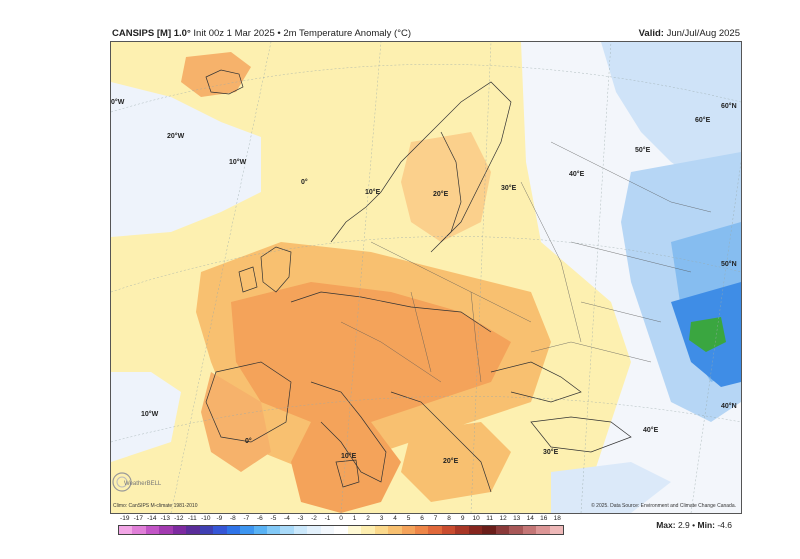  I want to click on colorbar-tick-label: 3, so click(381, 518).